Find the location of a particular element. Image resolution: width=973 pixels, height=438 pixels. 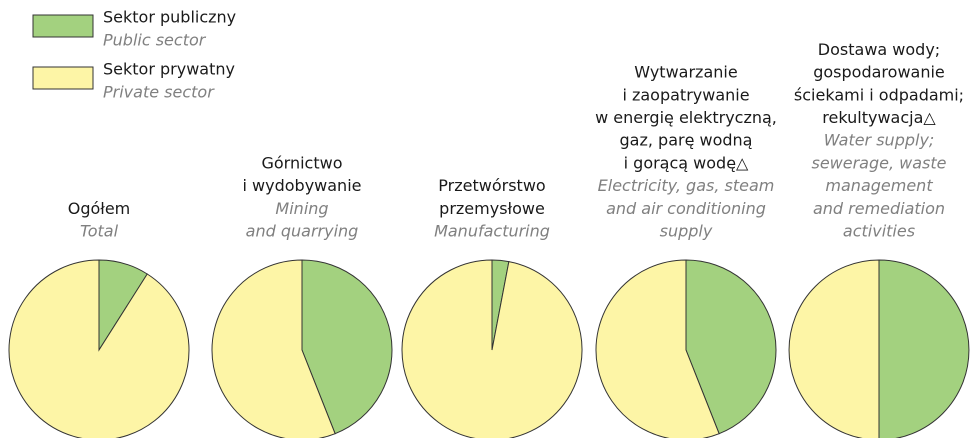

chart-title: i zaopatrywanie is located at coordinates (685, 94).